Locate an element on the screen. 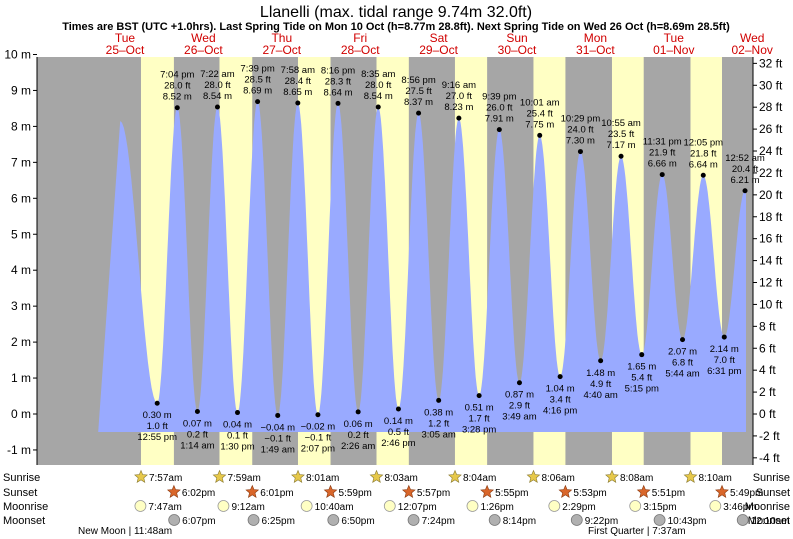  sunrise-time: 8:04am is located at coordinates (479, 478).